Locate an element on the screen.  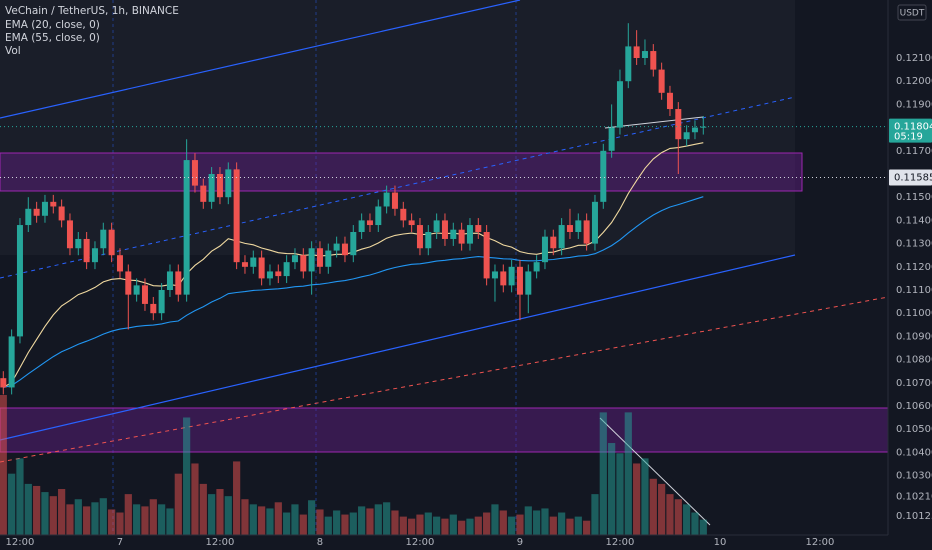
y-tick-label: 0.10125 is located at coordinates (914, 516).